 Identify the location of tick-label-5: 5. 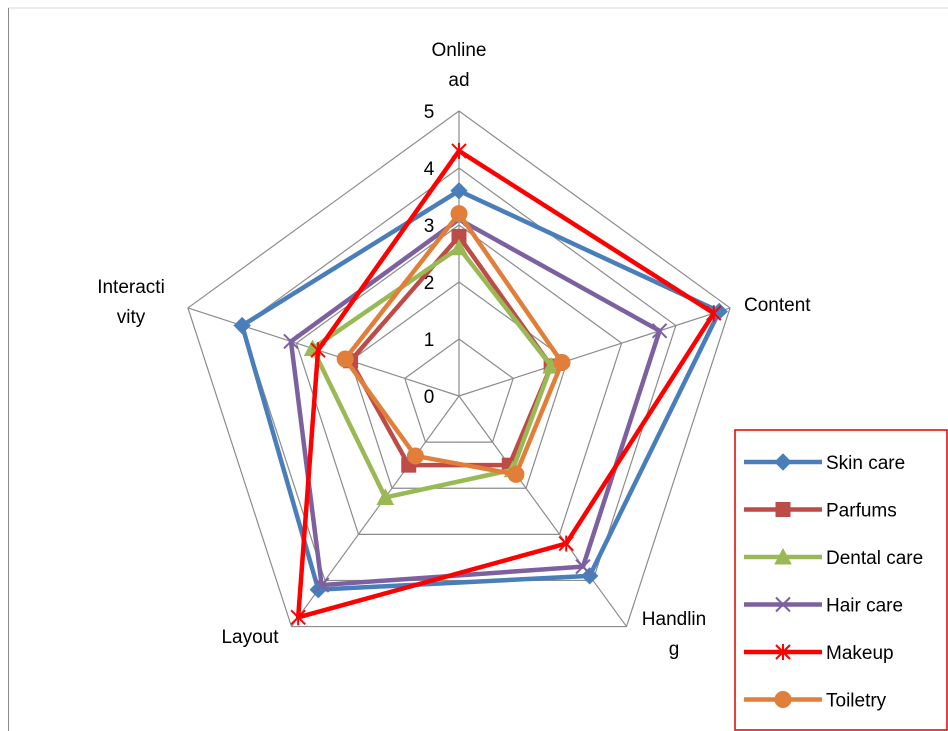
(429, 112).